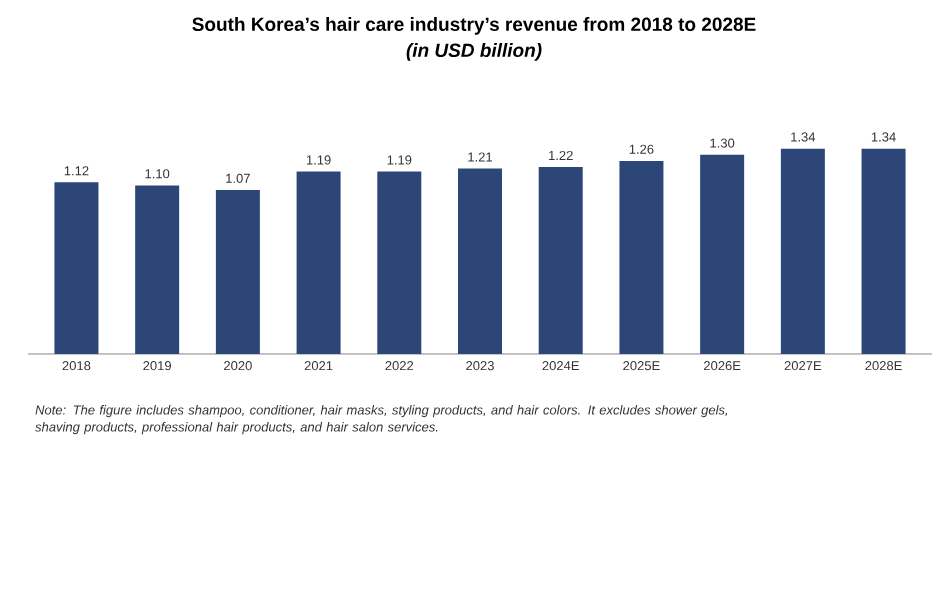 This screenshot has height=610, width=948. I want to click on chart-subtitle: (in USD billion), so click(474, 52).